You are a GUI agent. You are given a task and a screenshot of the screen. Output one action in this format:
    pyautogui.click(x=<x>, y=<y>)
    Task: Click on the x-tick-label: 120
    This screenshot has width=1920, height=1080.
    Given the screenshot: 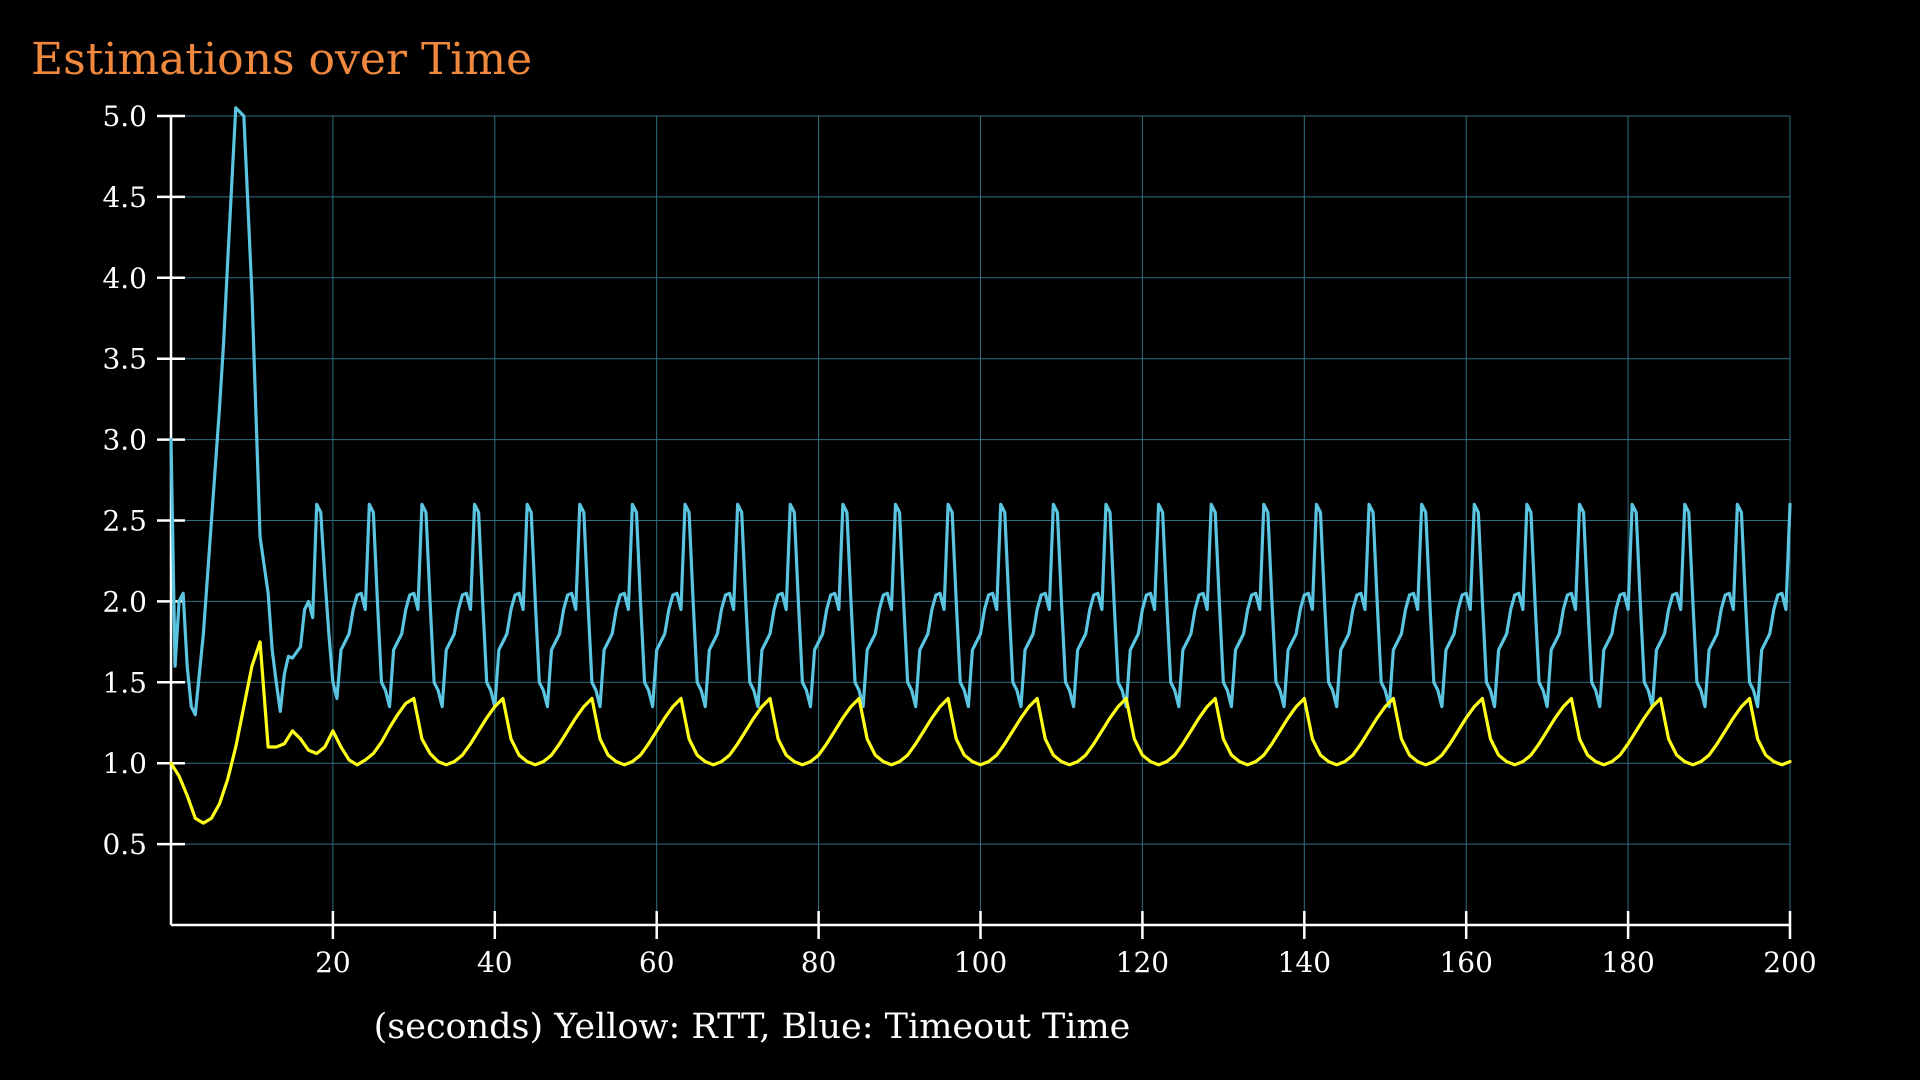 What is the action you would take?
    pyautogui.click(x=1142, y=962)
    